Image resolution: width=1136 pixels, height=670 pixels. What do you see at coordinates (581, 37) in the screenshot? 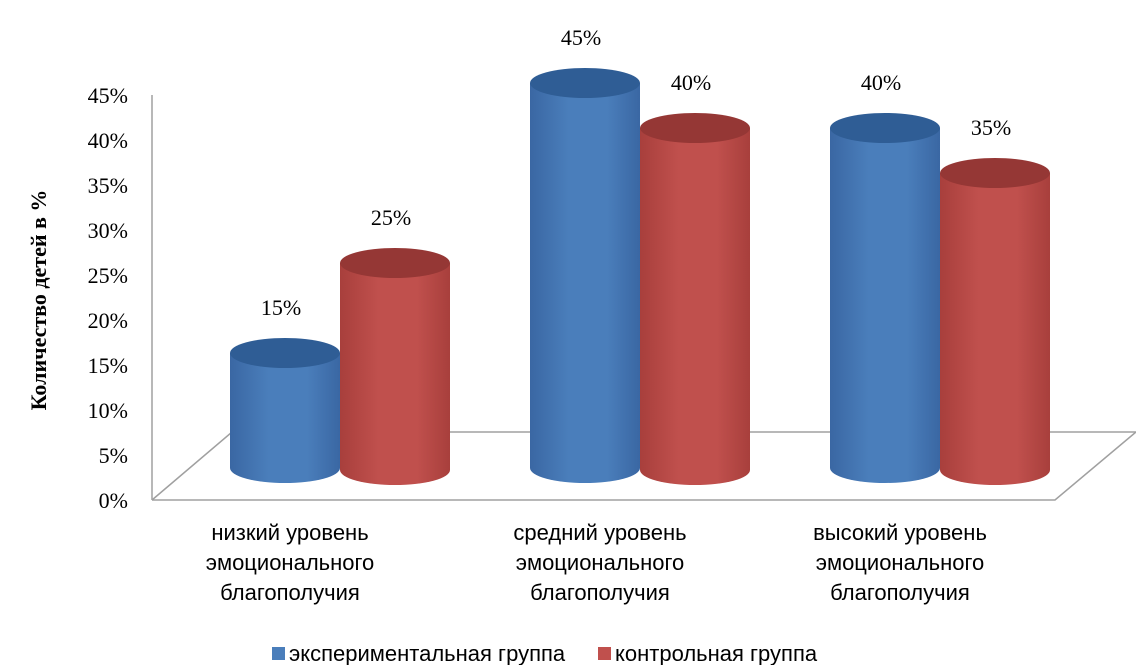
I see `data-label: 45%` at bounding box center [581, 37].